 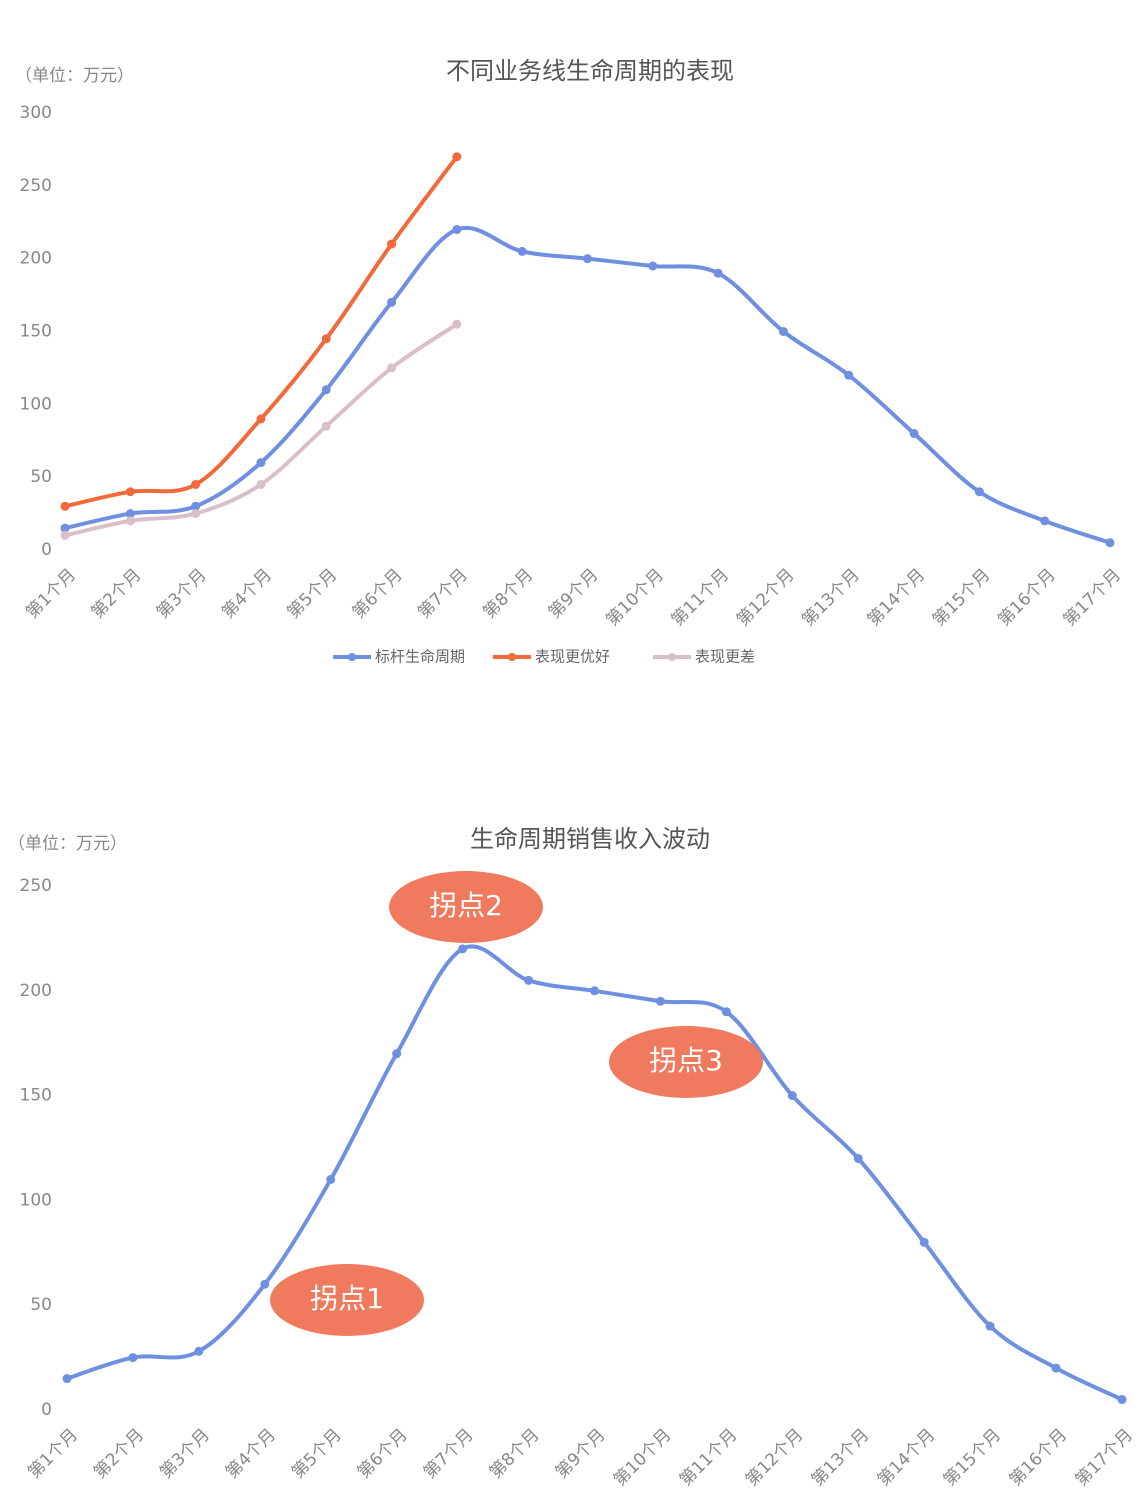 I want to click on annotation: 拐点1, so click(x=347, y=1298).